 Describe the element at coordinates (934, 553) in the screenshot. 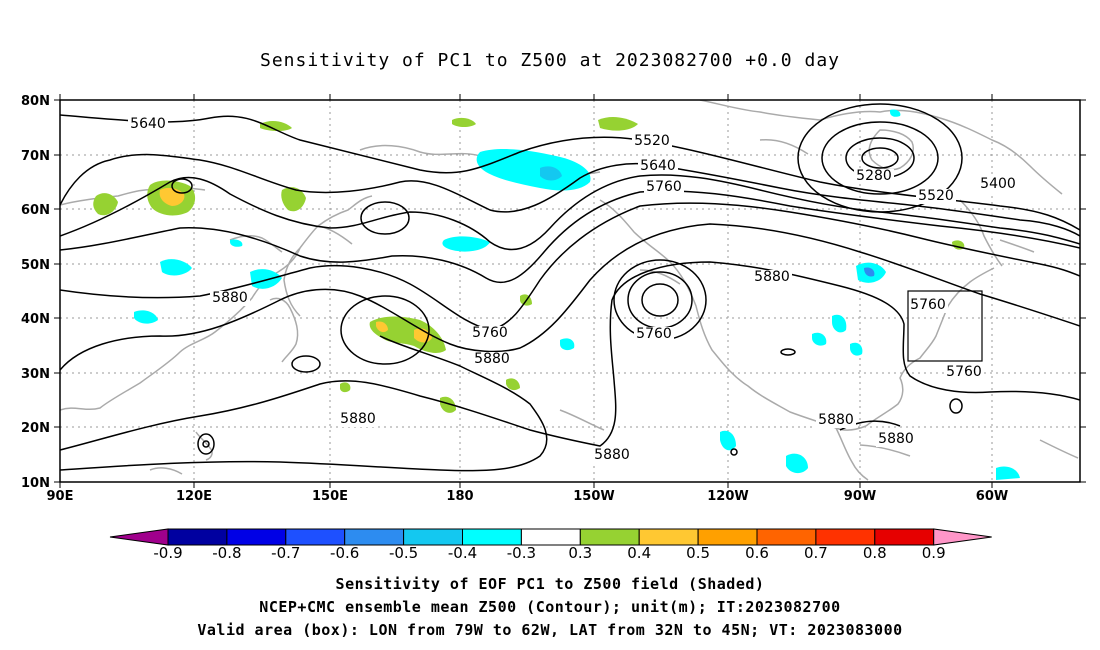

I see `colorbar-label: 0.9` at that location.